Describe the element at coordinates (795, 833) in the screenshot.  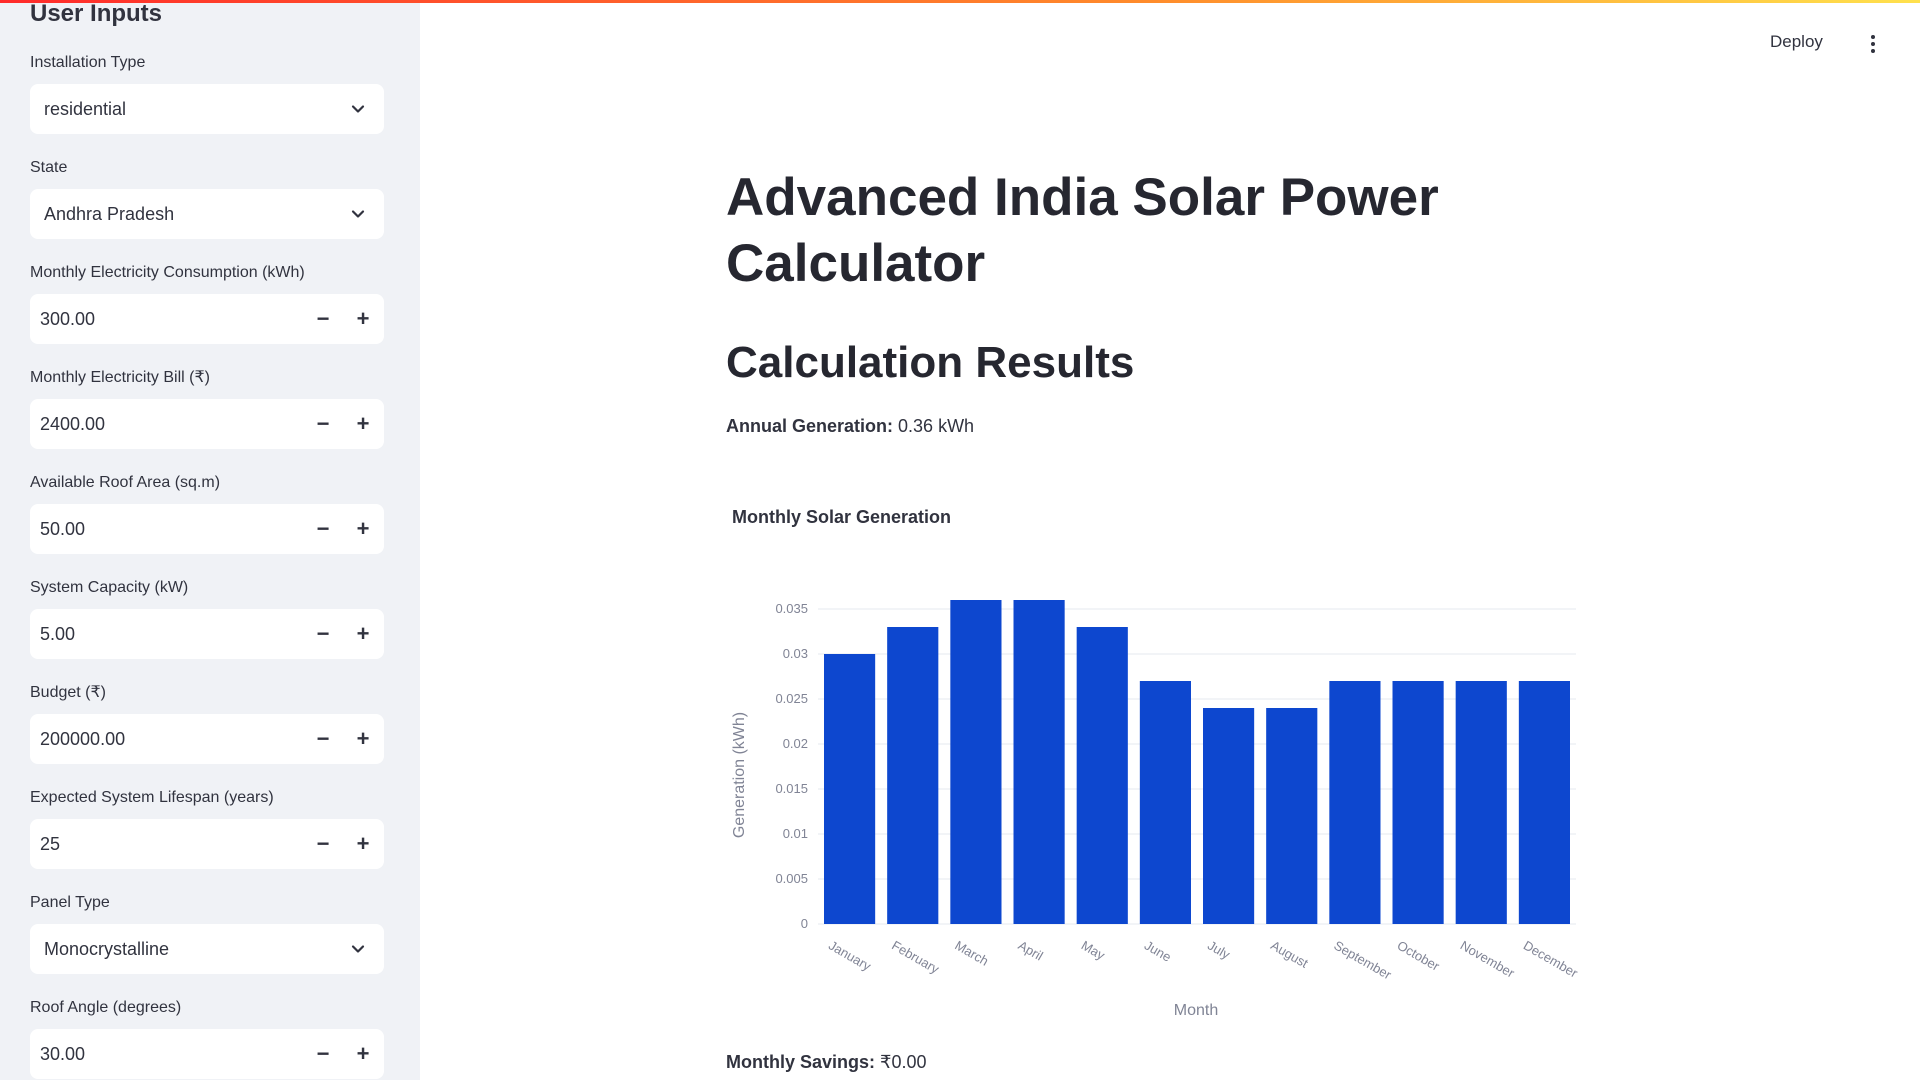
I see `y-tick-label: 0.01` at that location.